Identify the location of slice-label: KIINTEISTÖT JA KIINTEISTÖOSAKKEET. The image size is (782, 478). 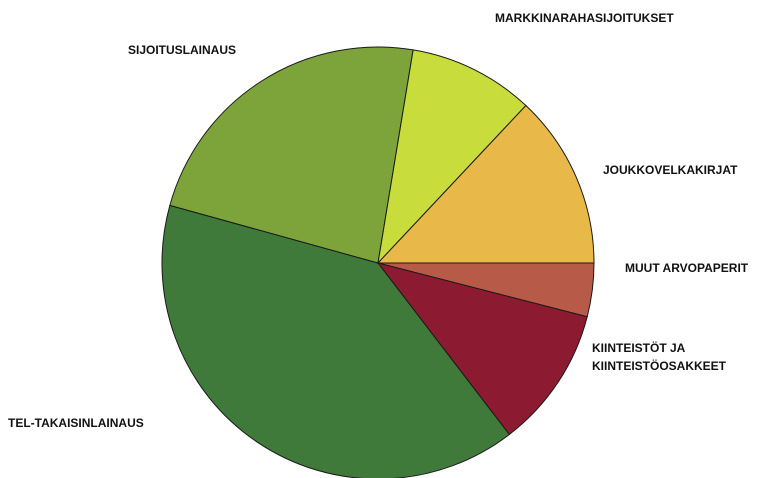
(659, 357).